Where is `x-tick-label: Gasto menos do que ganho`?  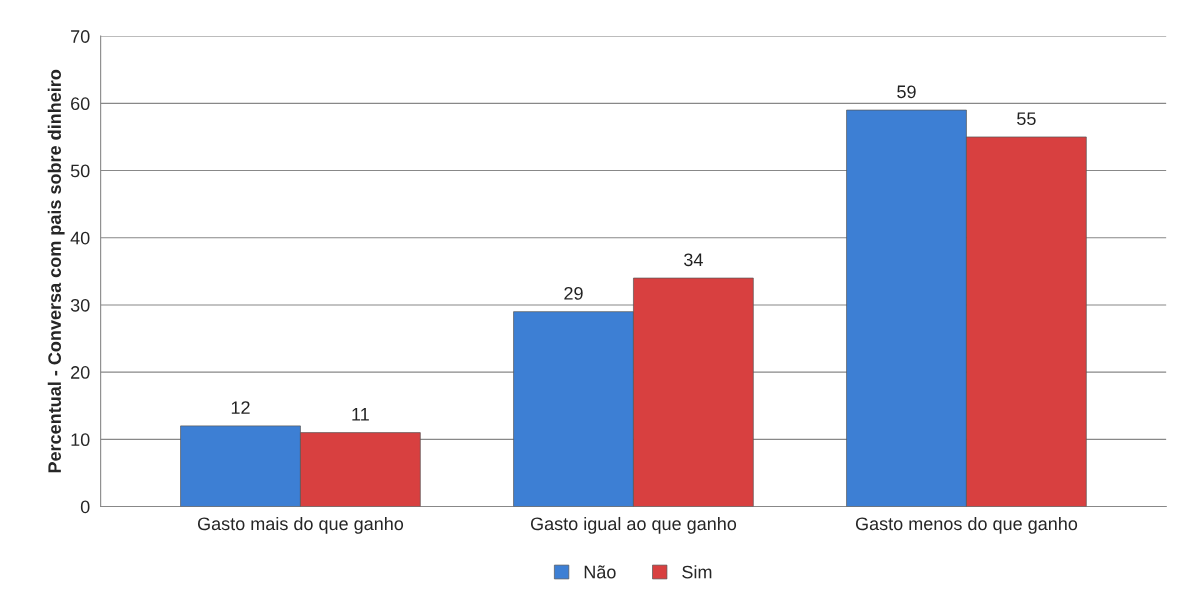 x-tick-label: Gasto menos do que ganho is located at coordinates (966, 525).